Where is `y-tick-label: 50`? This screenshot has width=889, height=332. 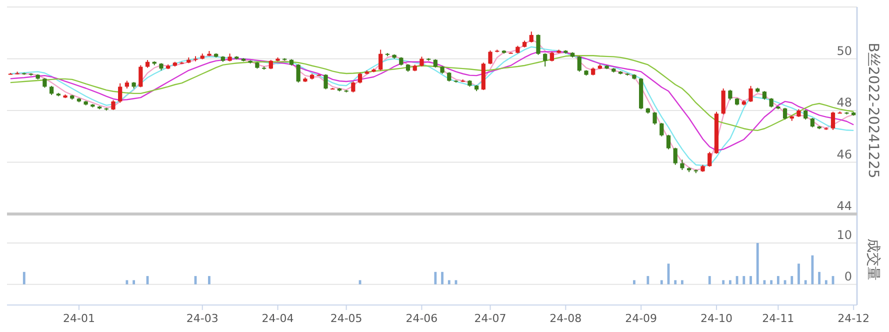 y-tick-label: 50 is located at coordinates (844, 51).